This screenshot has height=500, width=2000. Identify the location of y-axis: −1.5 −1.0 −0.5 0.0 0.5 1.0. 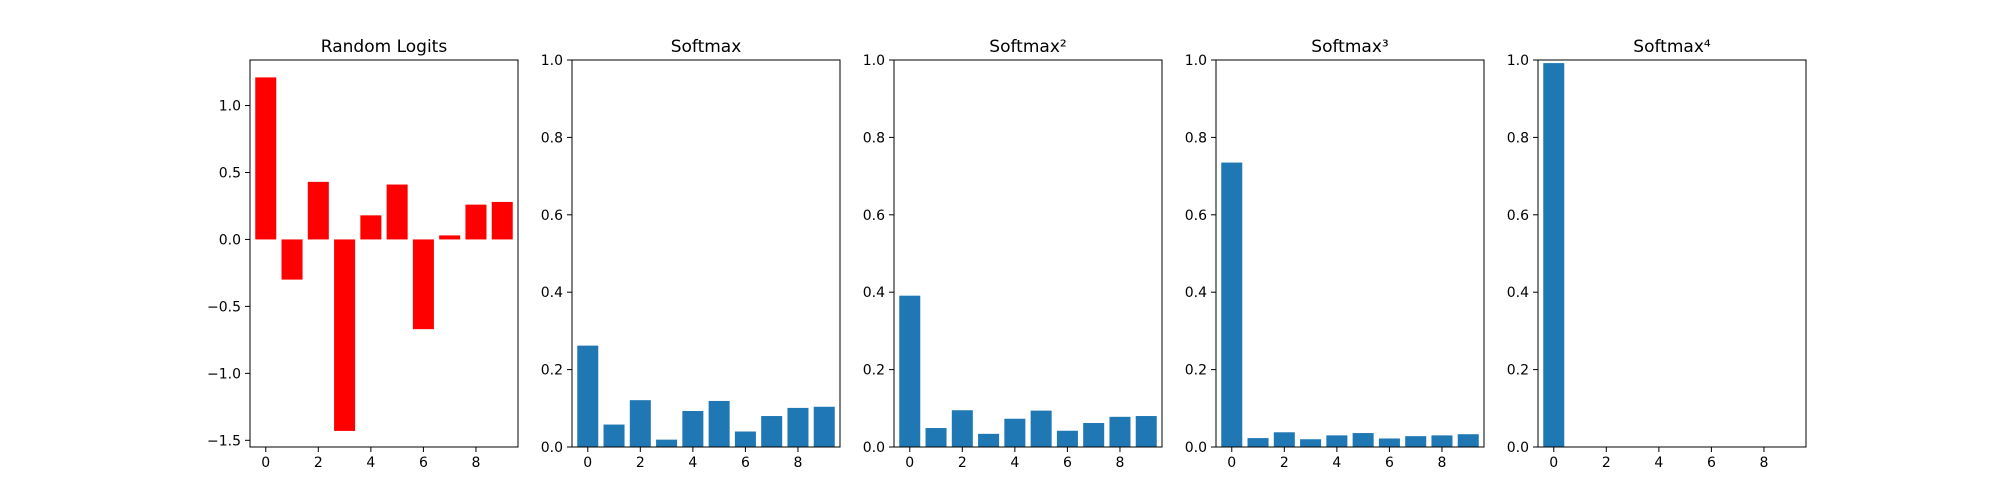
(228, 274).